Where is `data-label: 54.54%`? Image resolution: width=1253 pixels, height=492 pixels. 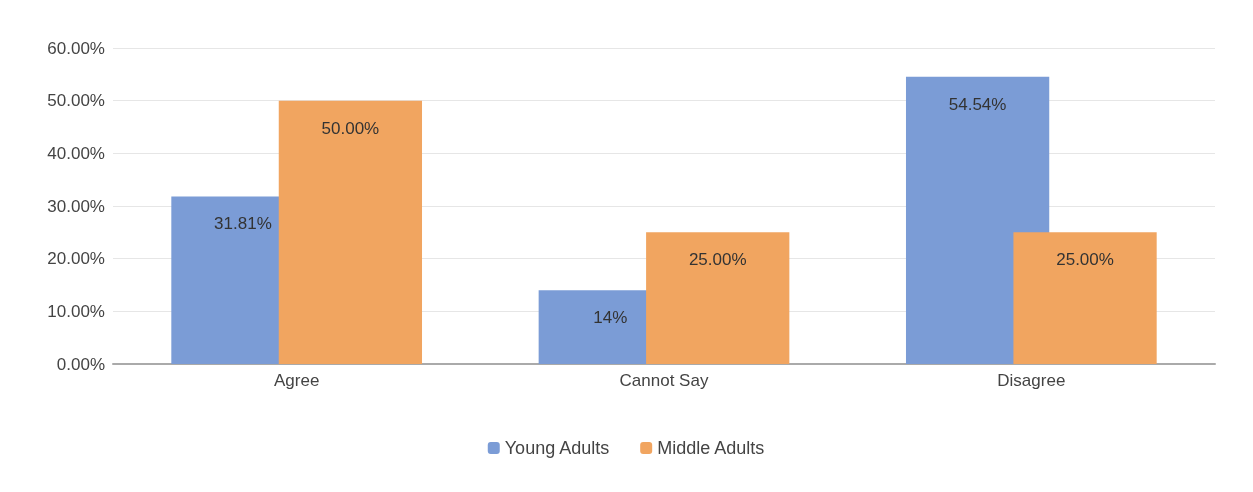
data-label: 54.54% is located at coordinates (977, 104).